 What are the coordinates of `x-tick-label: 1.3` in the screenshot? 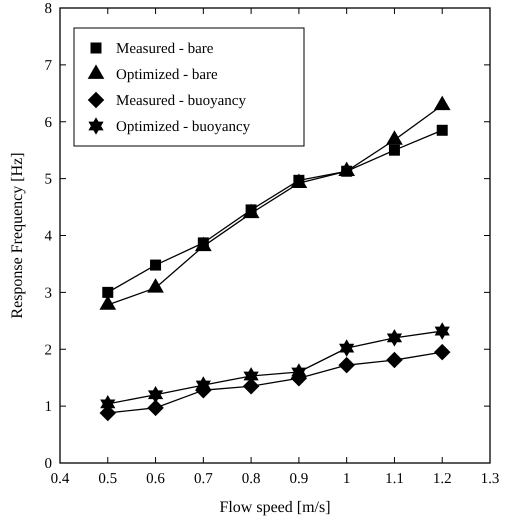 It's located at (490, 479).